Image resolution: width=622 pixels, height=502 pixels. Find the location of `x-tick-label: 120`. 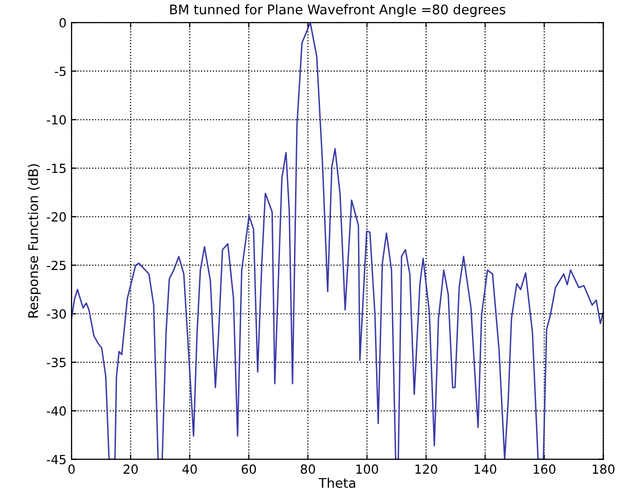

x-tick-label: 120 is located at coordinates (427, 469).